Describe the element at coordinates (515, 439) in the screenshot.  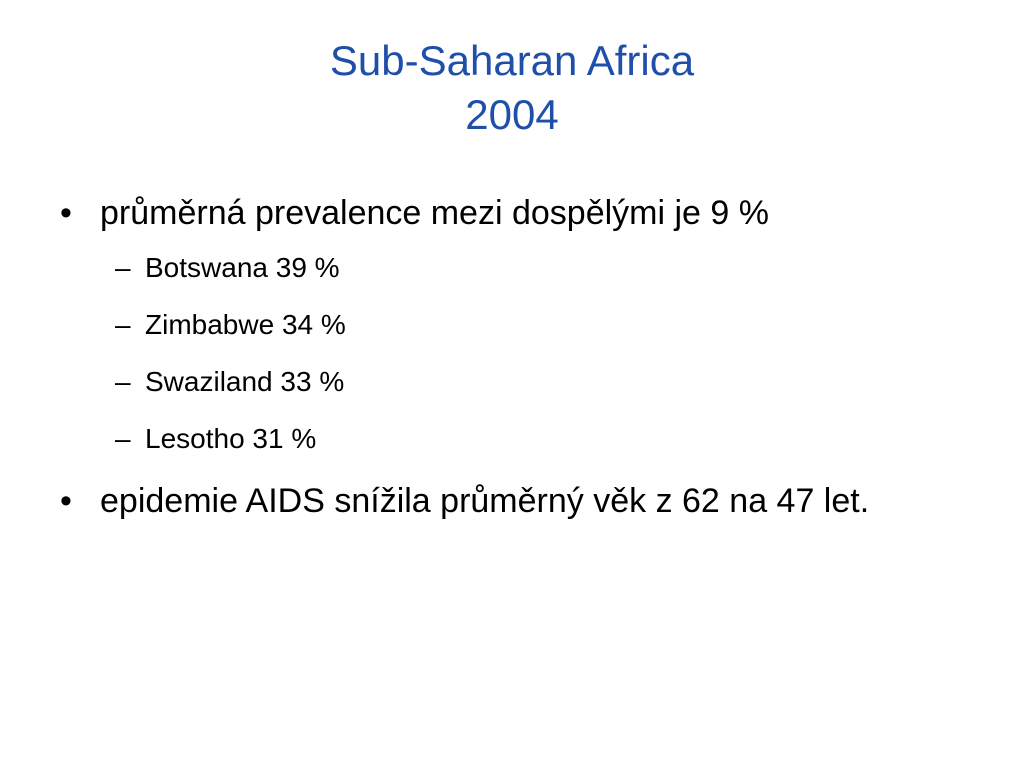
I see `sub-bullet-row: – Lesotho 31 %` at that location.